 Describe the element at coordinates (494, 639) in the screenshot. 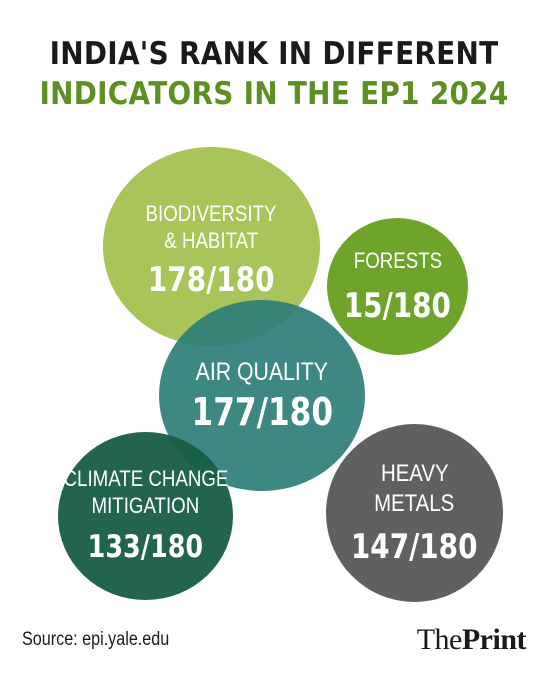

I see `logo-part-print: Print` at that location.